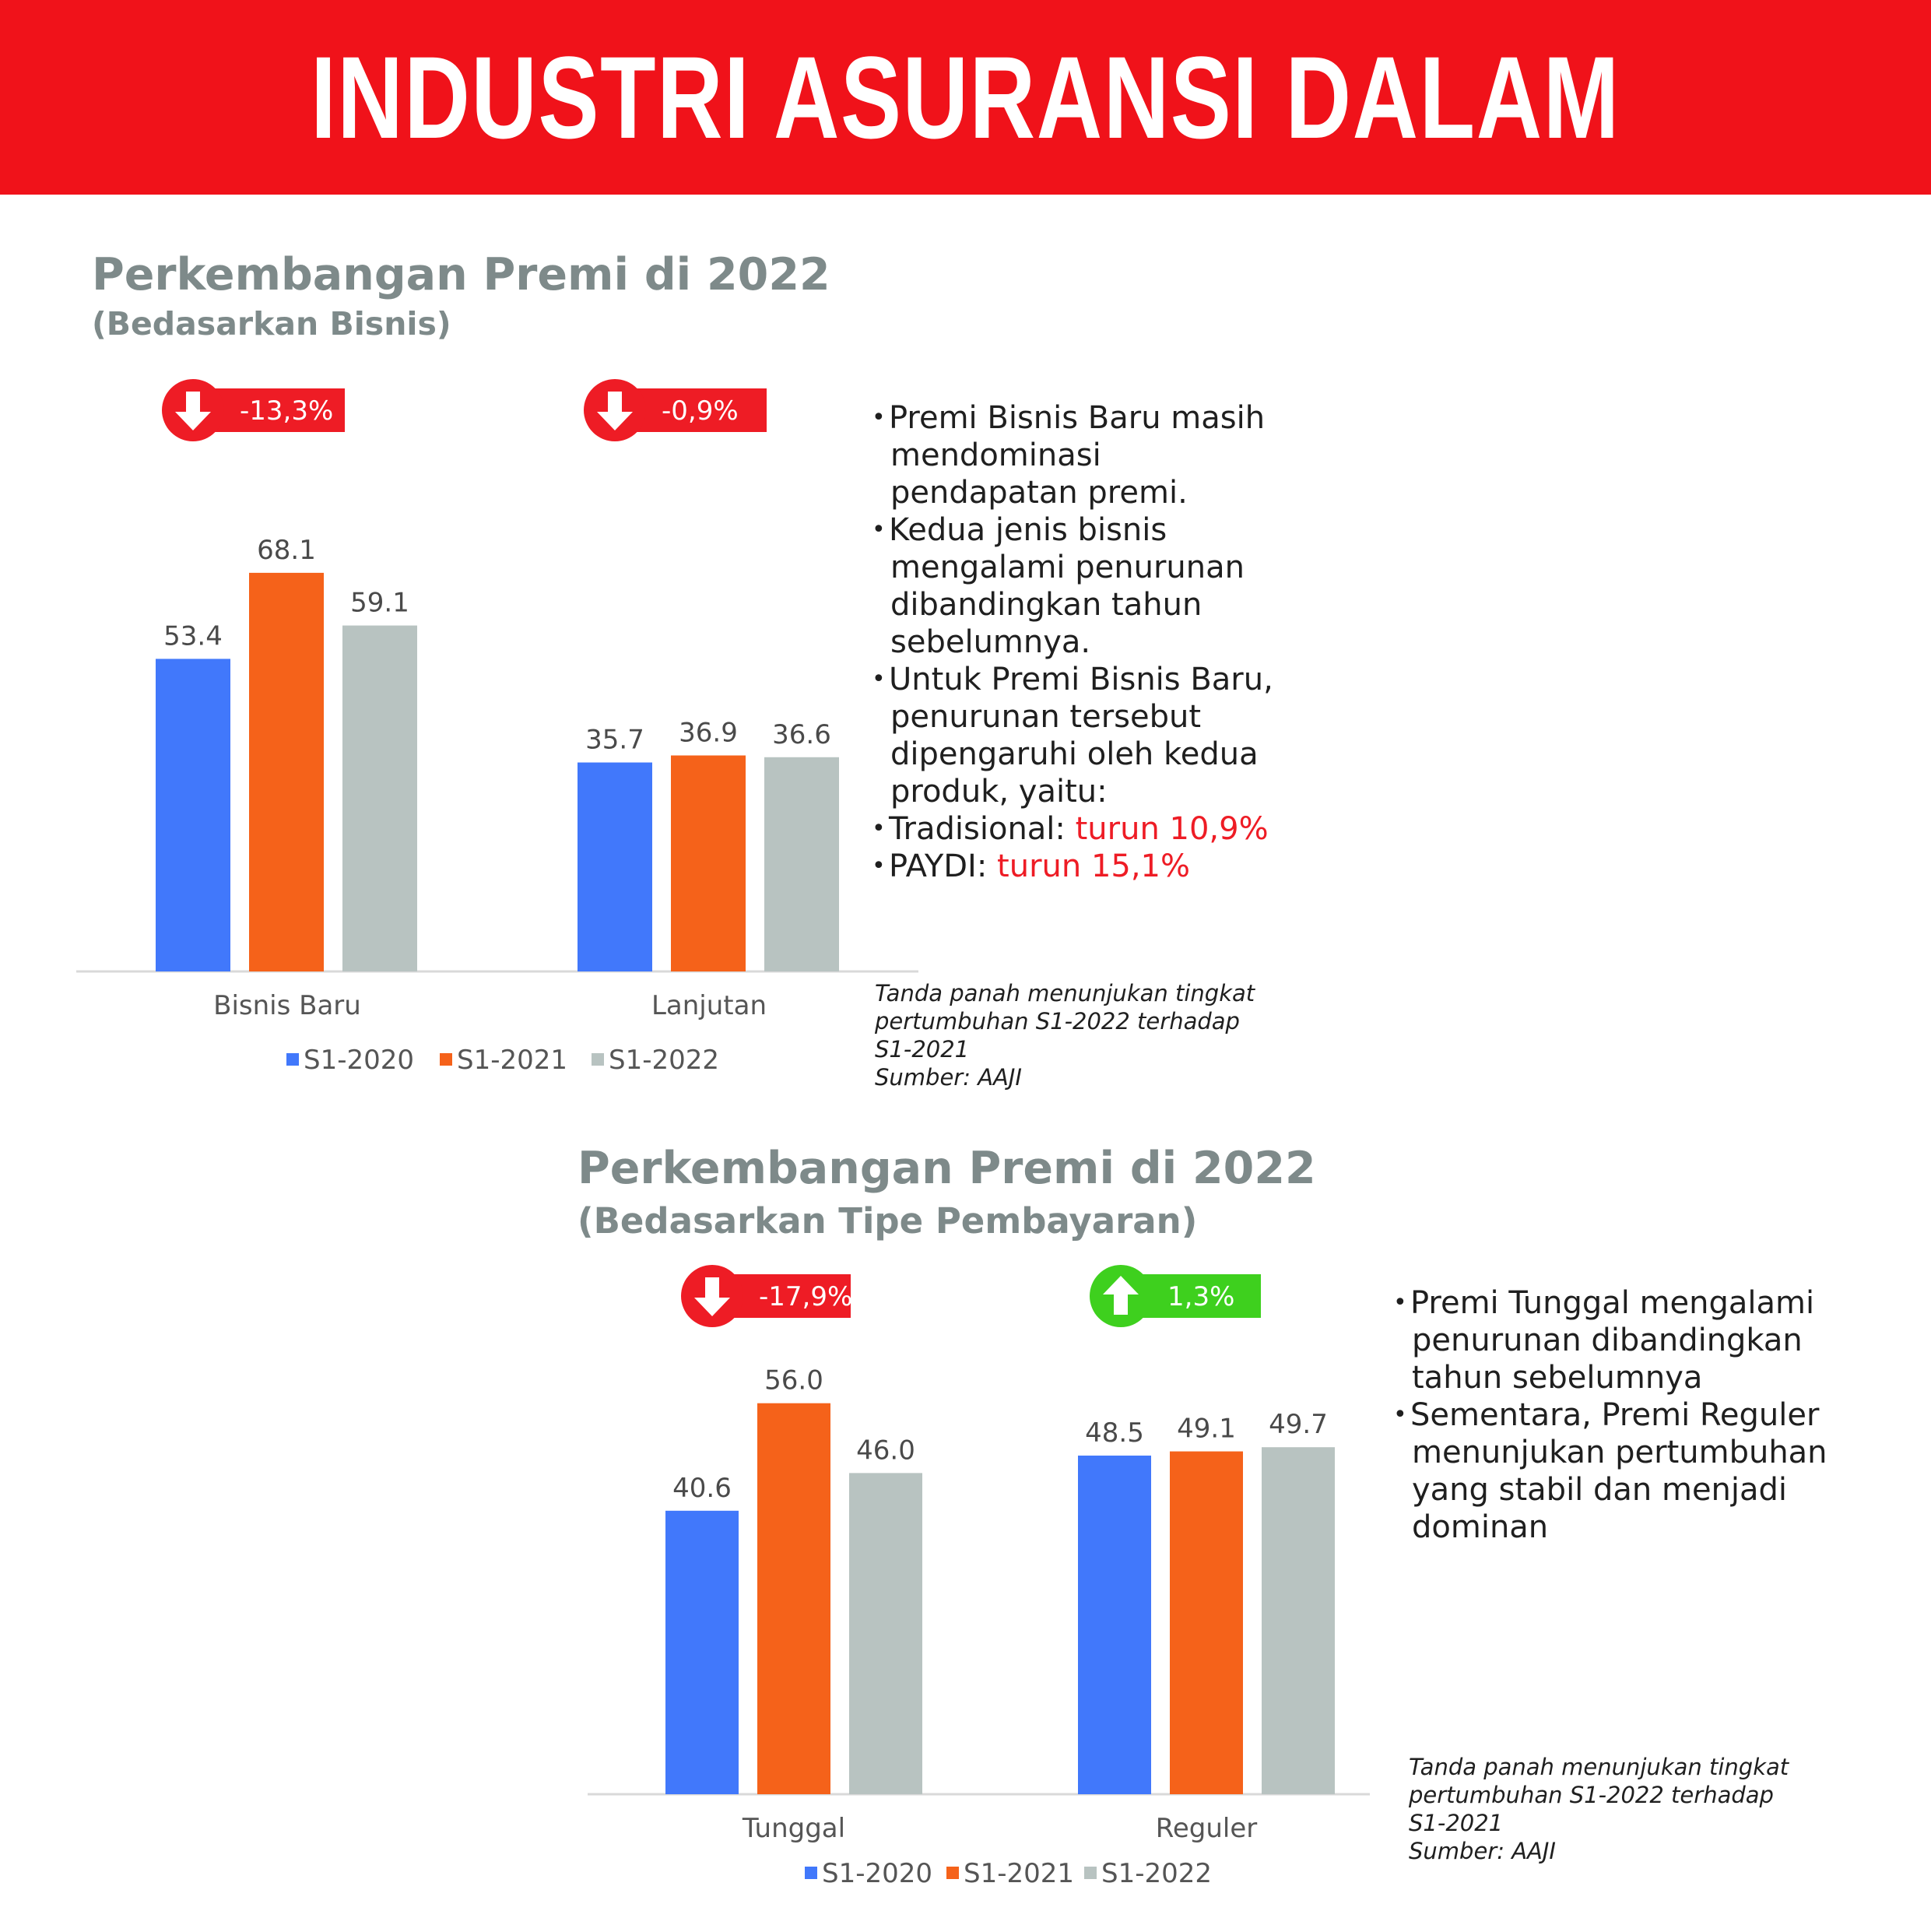 The width and height of the screenshot is (1931, 1932). What do you see at coordinates (286, 550) in the screenshot?
I see `data-label: 68.1` at bounding box center [286, 550].